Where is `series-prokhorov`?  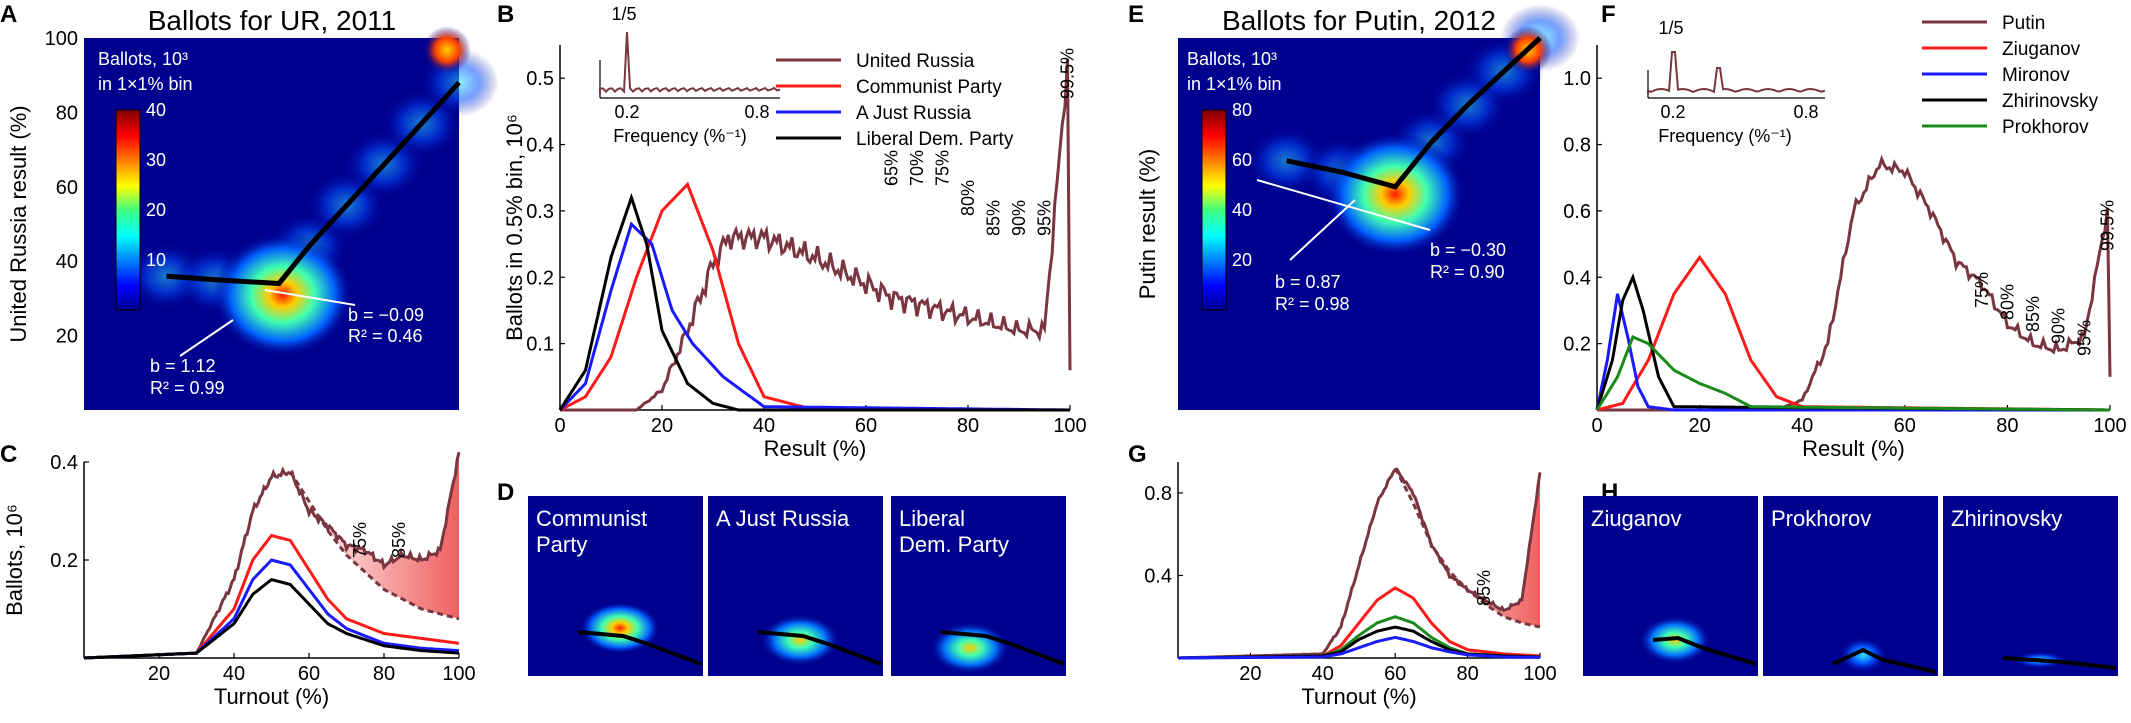
series-prokhorov is located at coordinates (1852, 373).